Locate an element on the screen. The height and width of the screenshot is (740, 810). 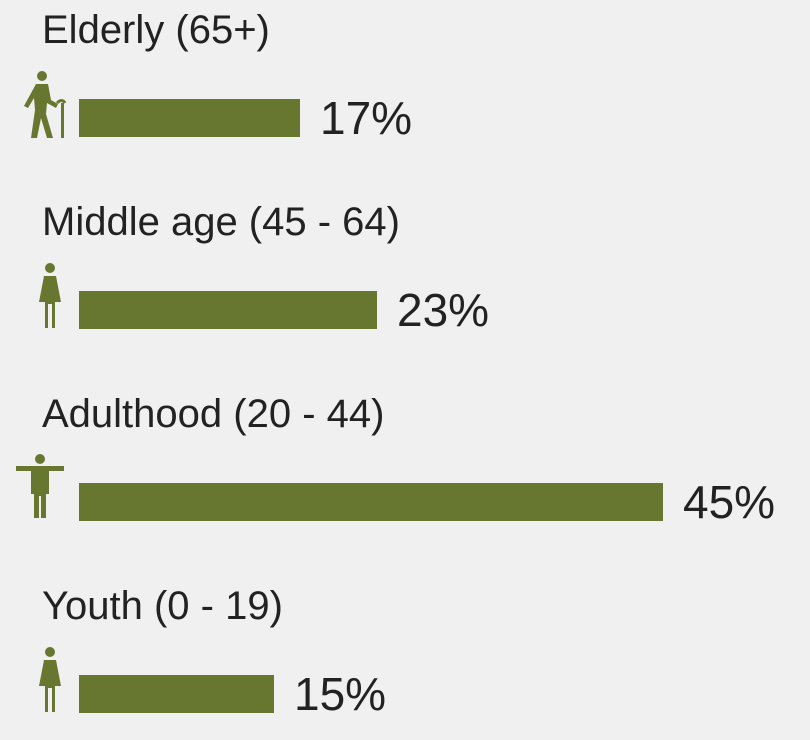
category-label: Youth (0 - 19) is located at coordinates (162, 606).